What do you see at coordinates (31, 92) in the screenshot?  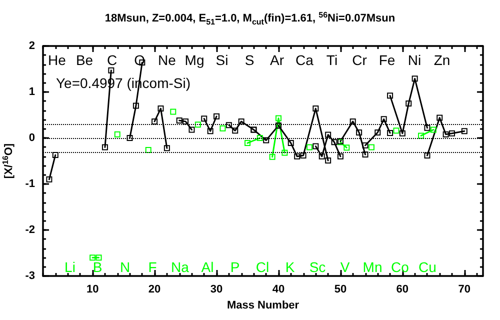 I see `y-tick-label: 1` at bounding box center [31, 92].